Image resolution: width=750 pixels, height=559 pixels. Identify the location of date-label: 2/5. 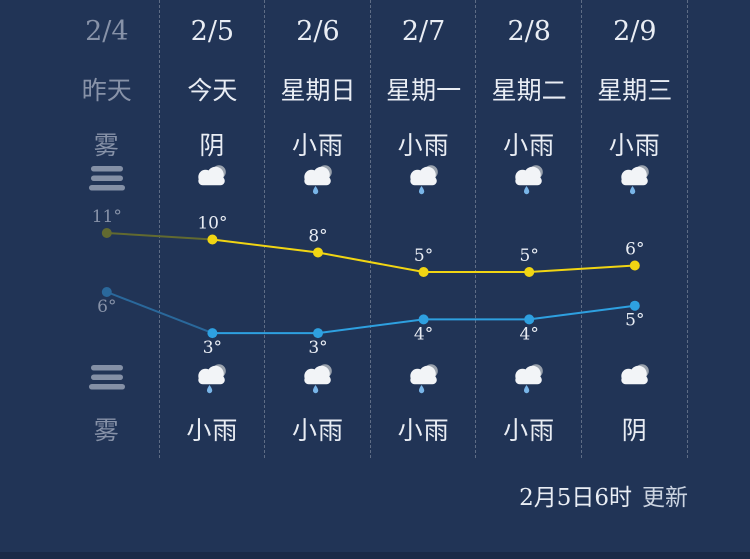
(212, 31).